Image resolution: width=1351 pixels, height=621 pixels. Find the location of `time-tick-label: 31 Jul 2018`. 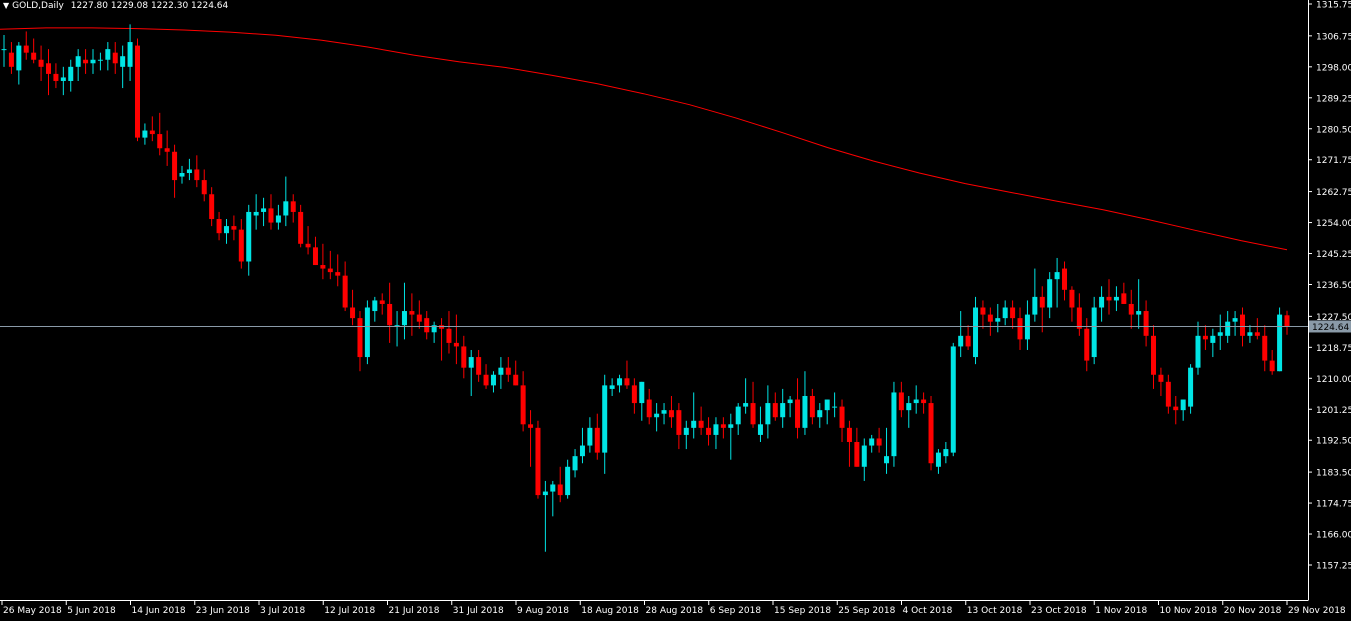

time-tick-label: 31 Jul 2018 is located at coordinates (478, 611).